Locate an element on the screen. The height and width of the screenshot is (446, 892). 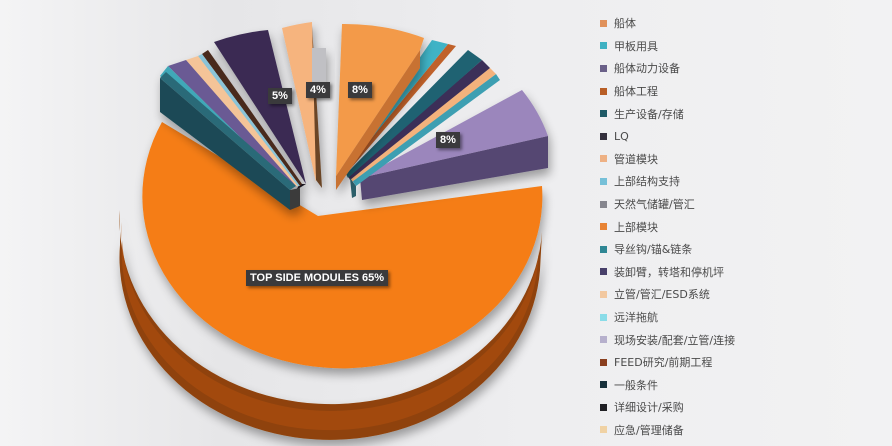
legend-item: 应急/管理储备 is located at coordinates (745, 430).